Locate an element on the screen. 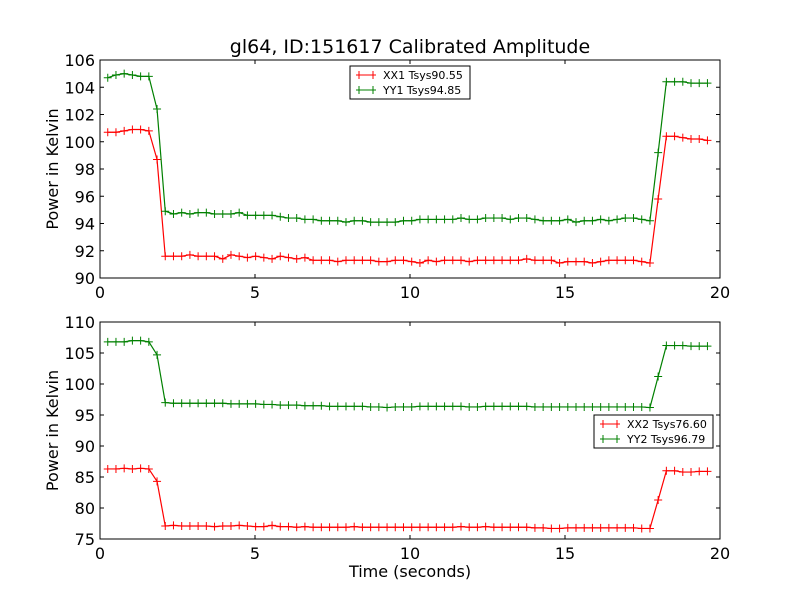 This screenshot has height=600, width=800. x-tick-label: 20 is located at coordinates (720, 292).